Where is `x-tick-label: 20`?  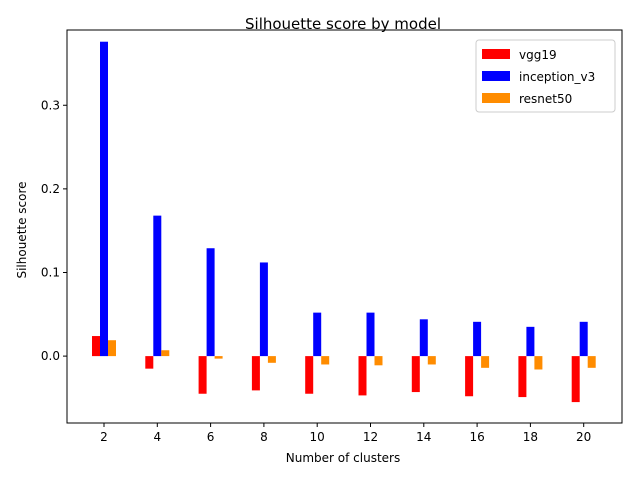 x-tick-label: 20 is located at coordinates (583, 437).